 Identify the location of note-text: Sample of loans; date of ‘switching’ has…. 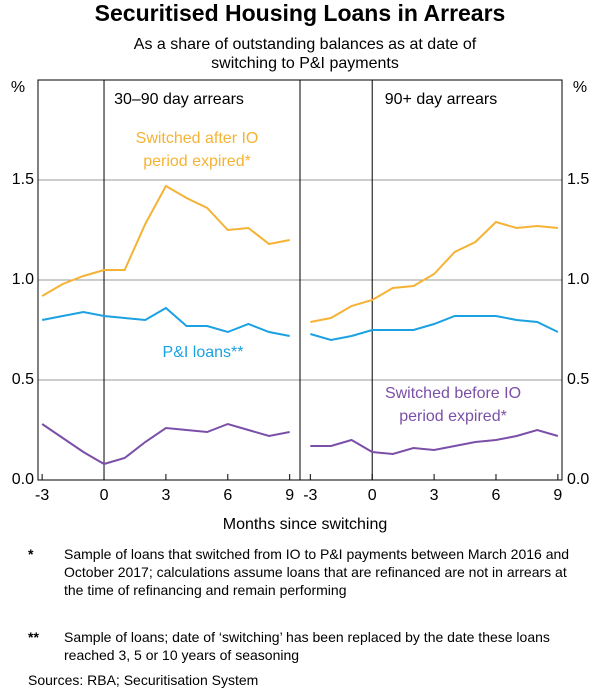
(307, 646).